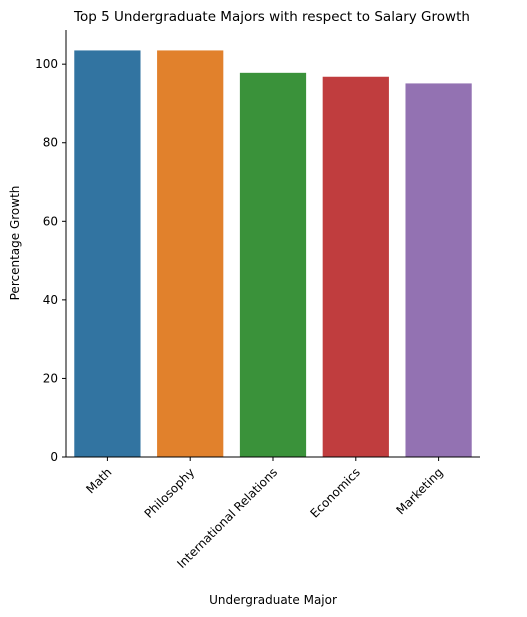 The width and height of the screenshot is (527, 617). What do you see at coordinates (50, 300) in the screenshot?
I see `y-tick-label-40: 40` at bounding box center [50, 300].